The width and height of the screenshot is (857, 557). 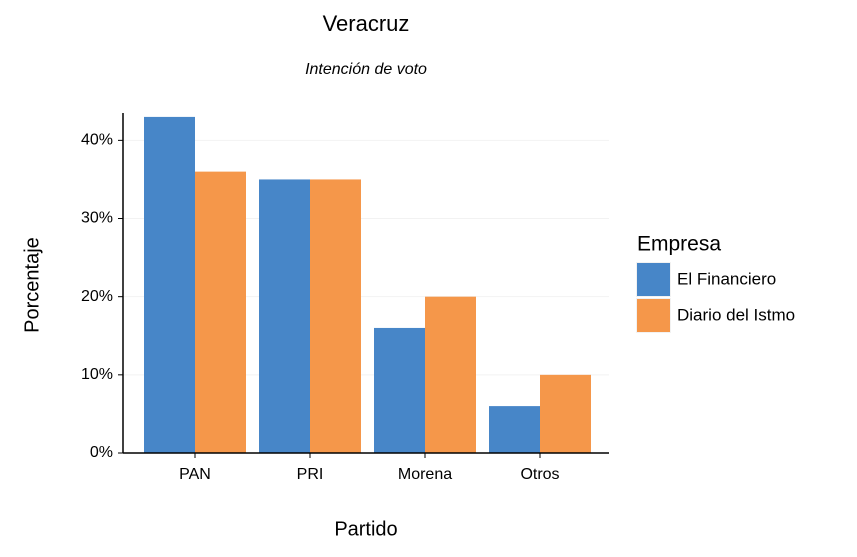 I want to click on legend-label: El Financiero, so click(x=726, y=278).